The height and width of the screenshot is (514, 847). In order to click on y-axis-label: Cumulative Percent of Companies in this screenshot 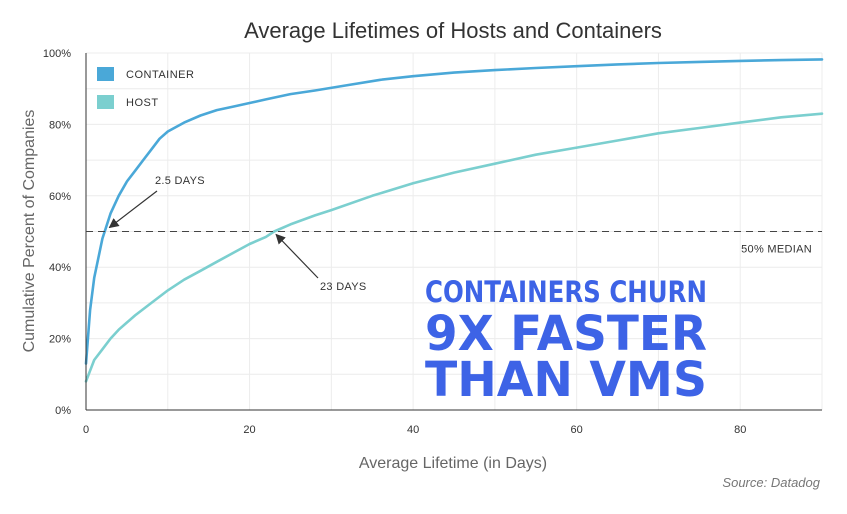, I will do `click(29, 231)`.